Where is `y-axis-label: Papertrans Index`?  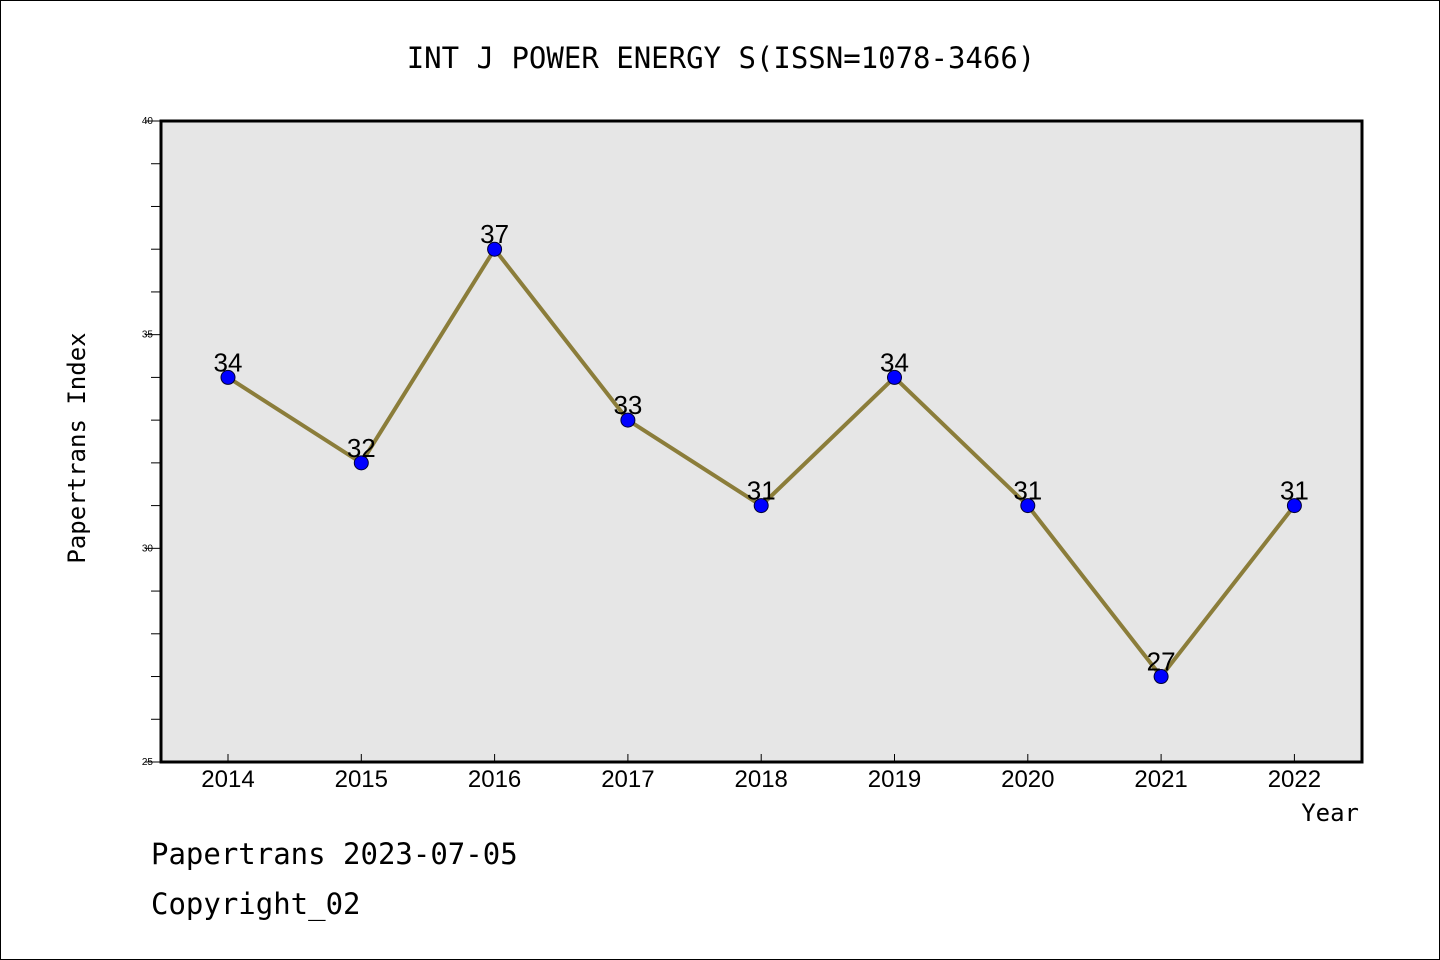 y-axis-label: Papertrans Index is located at coordinates (77, 447).